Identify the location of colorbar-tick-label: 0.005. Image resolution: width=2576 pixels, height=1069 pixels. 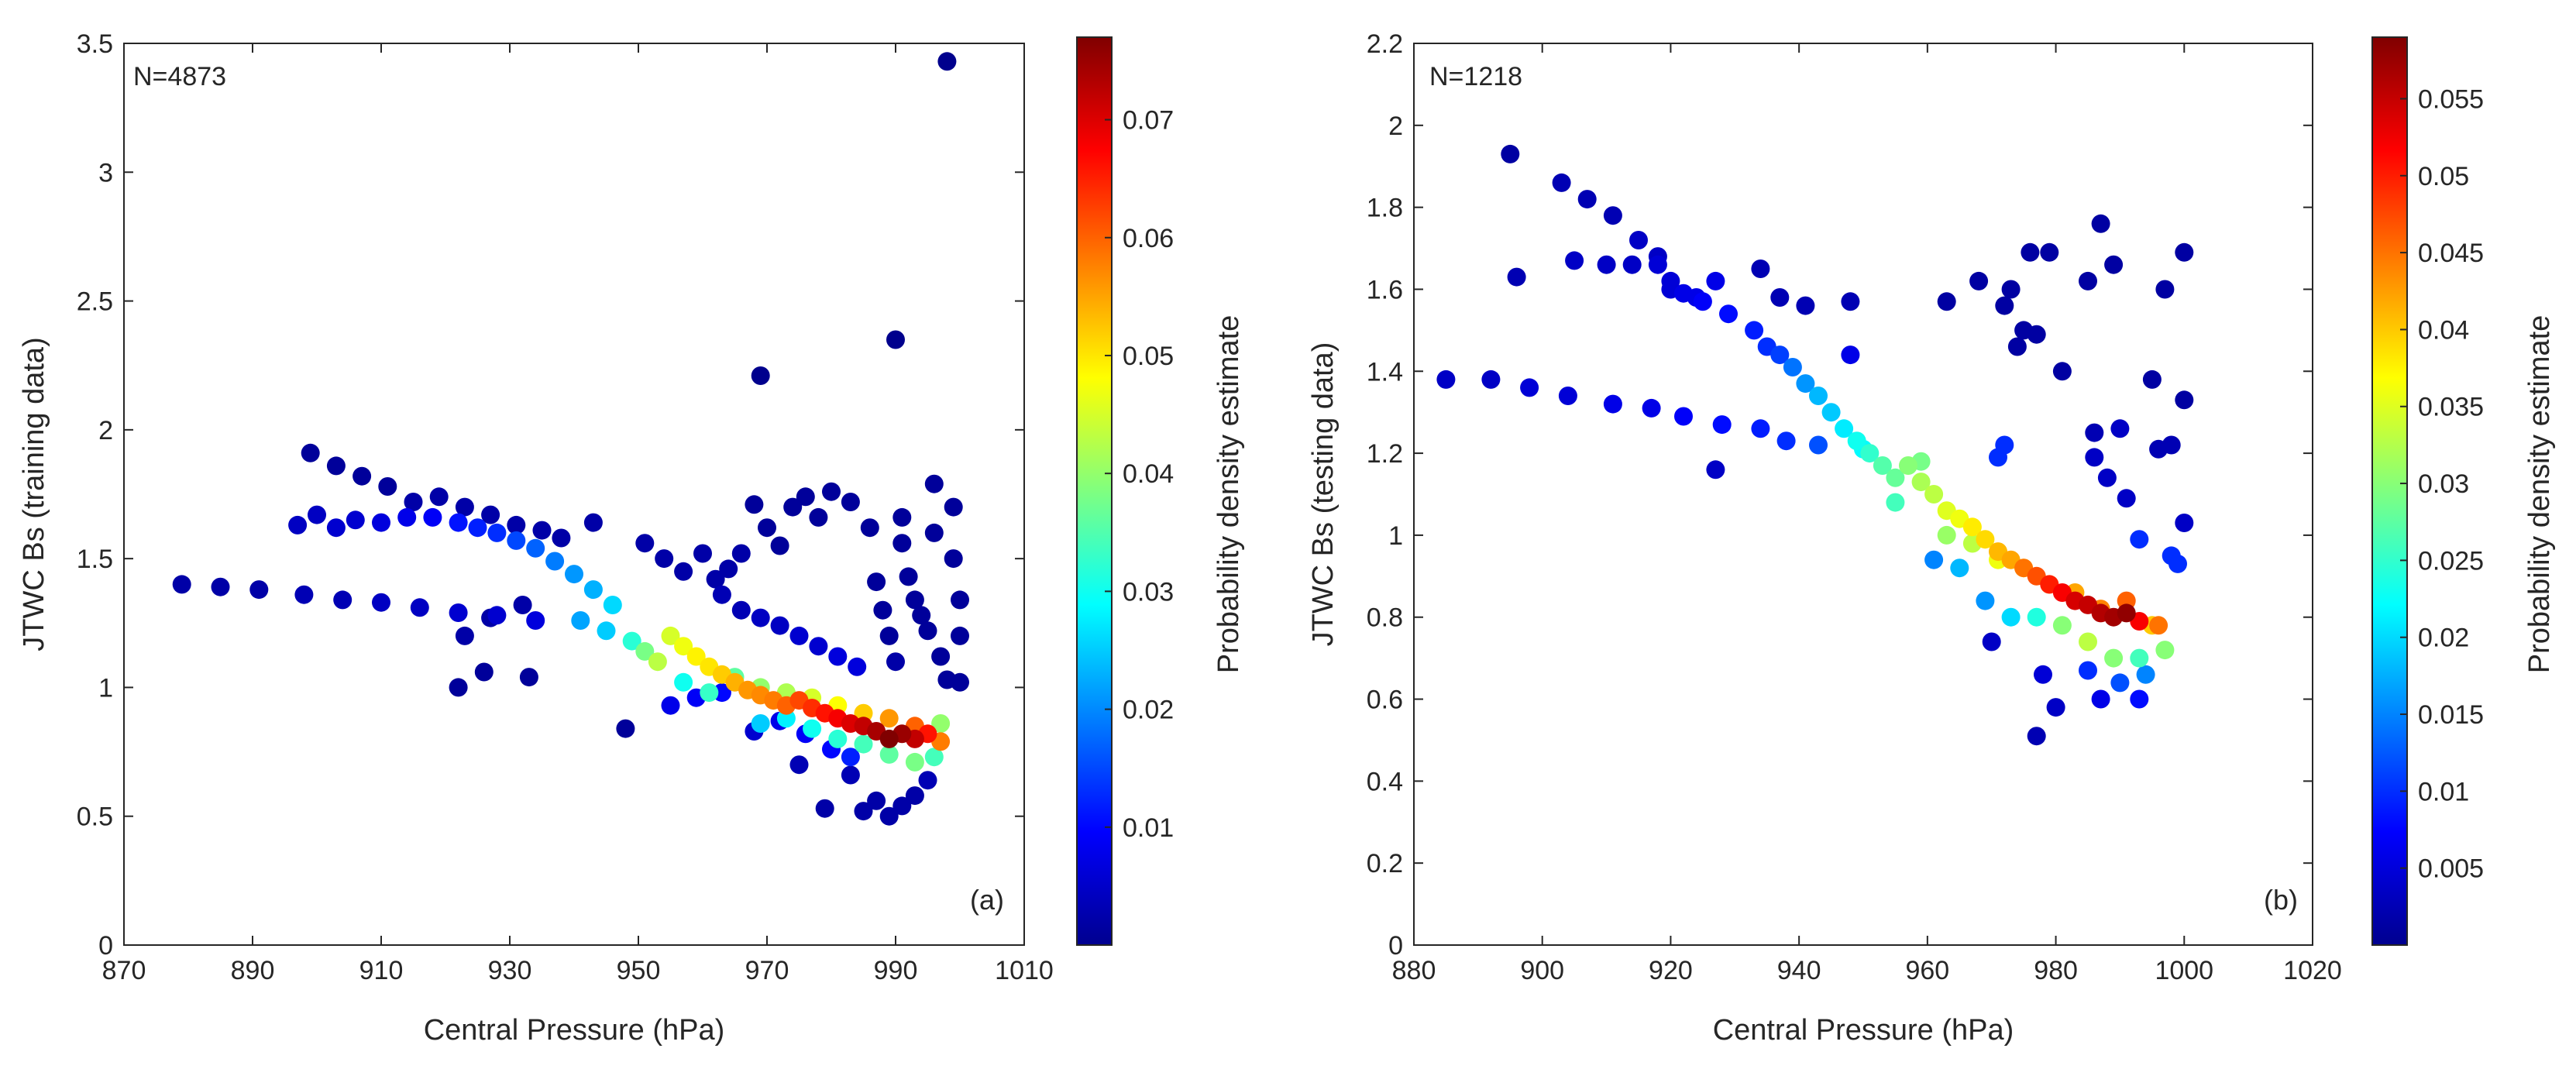
(2451, 869).